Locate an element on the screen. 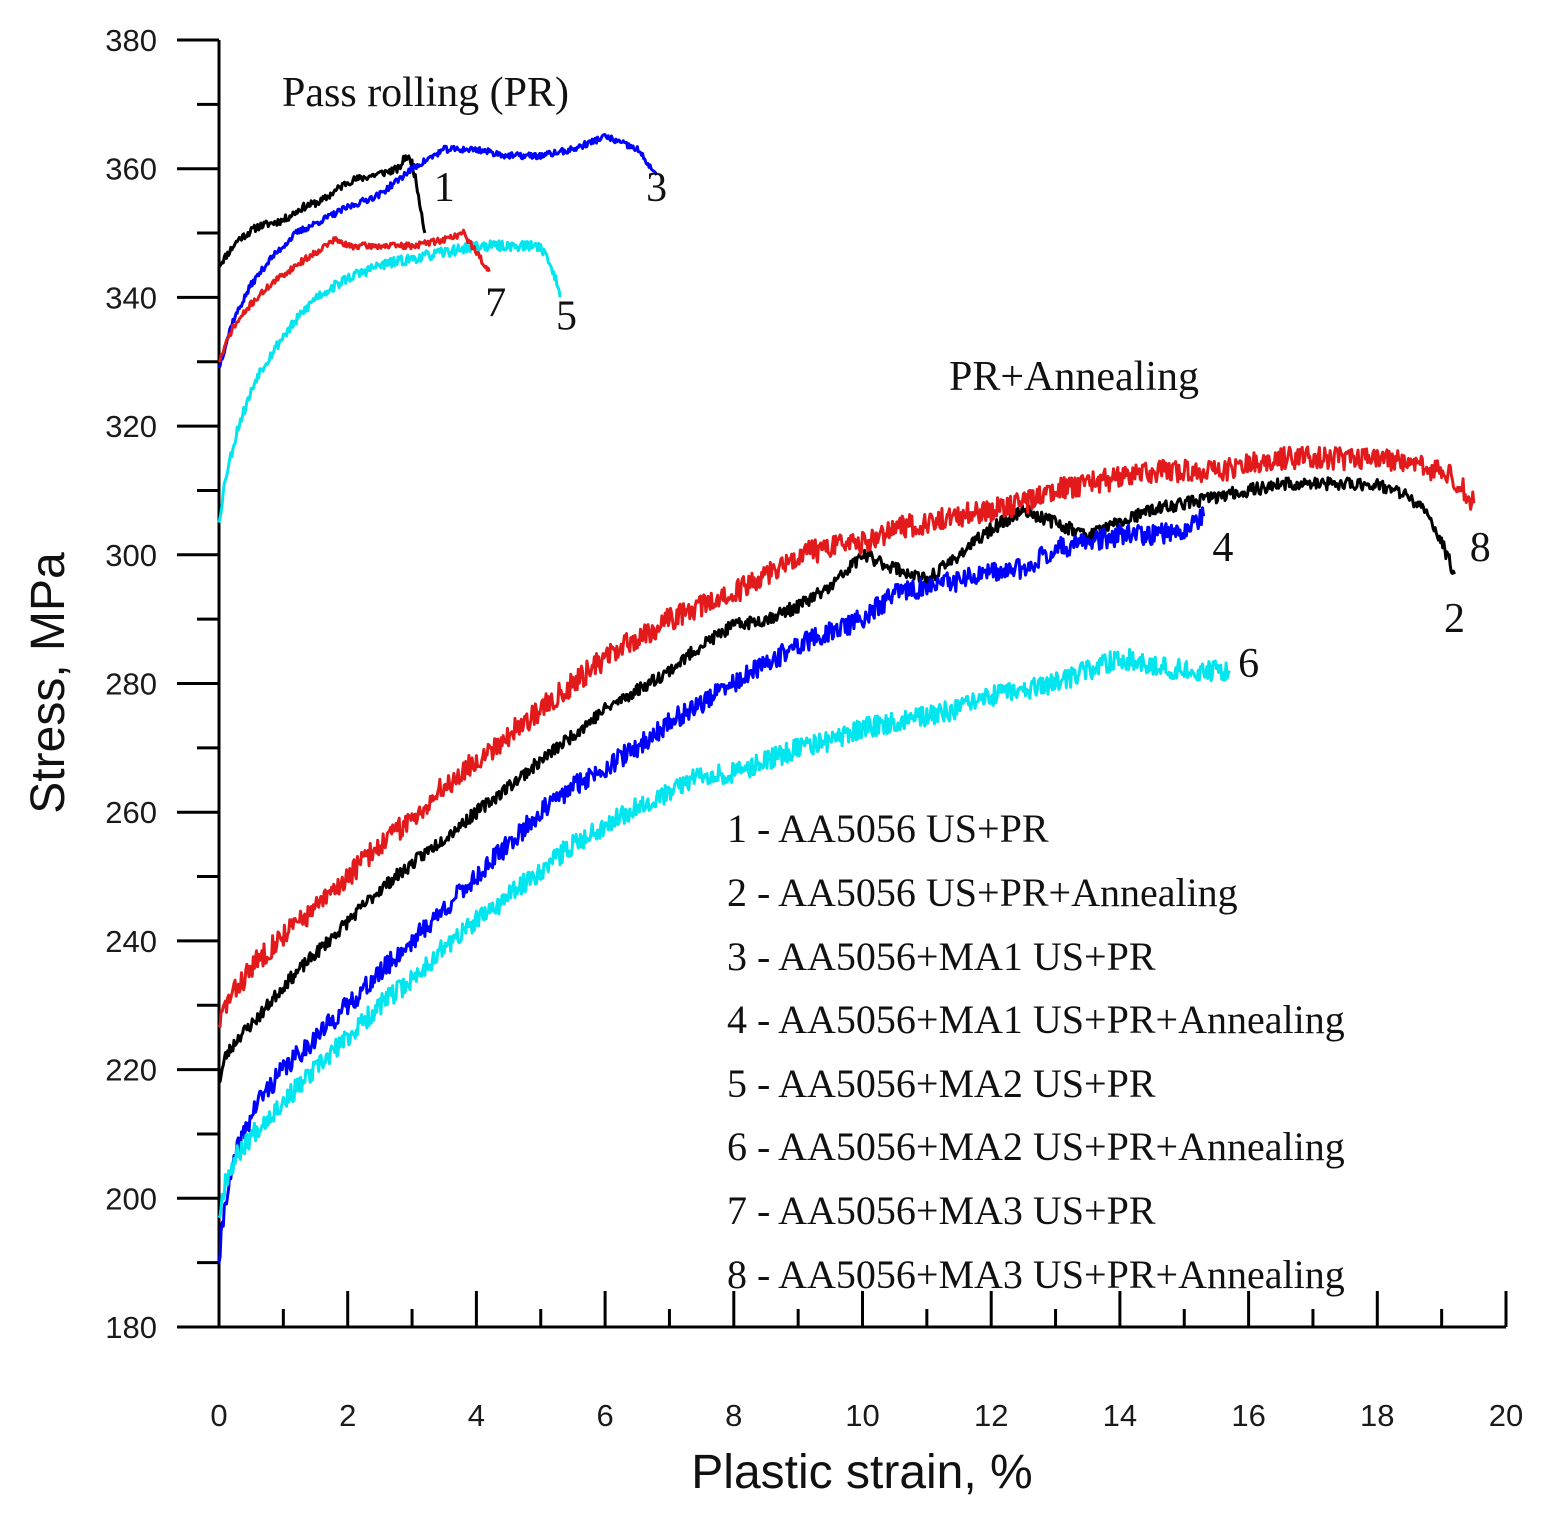  legend-entry-7: 7 - AA5056+MA3 US+PR is located at coordinates (941, 1210).